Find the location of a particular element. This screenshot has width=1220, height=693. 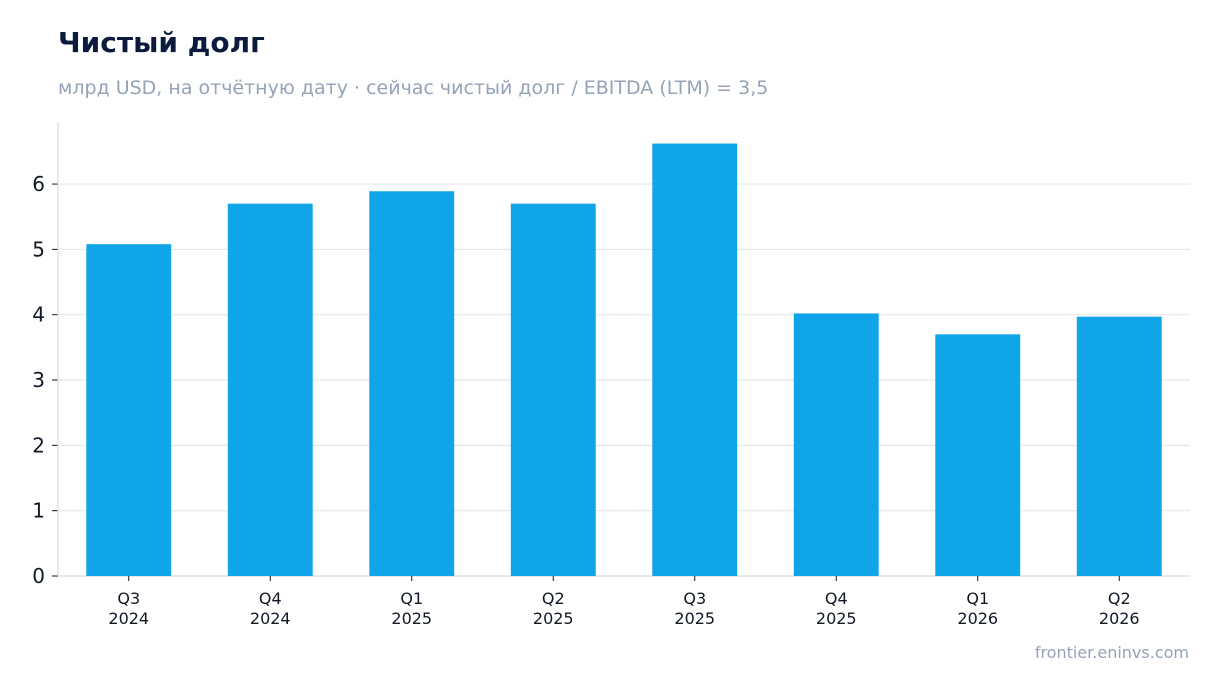

source-attribution: frontier.eninvs.com is located at coordinates (1111, 652).